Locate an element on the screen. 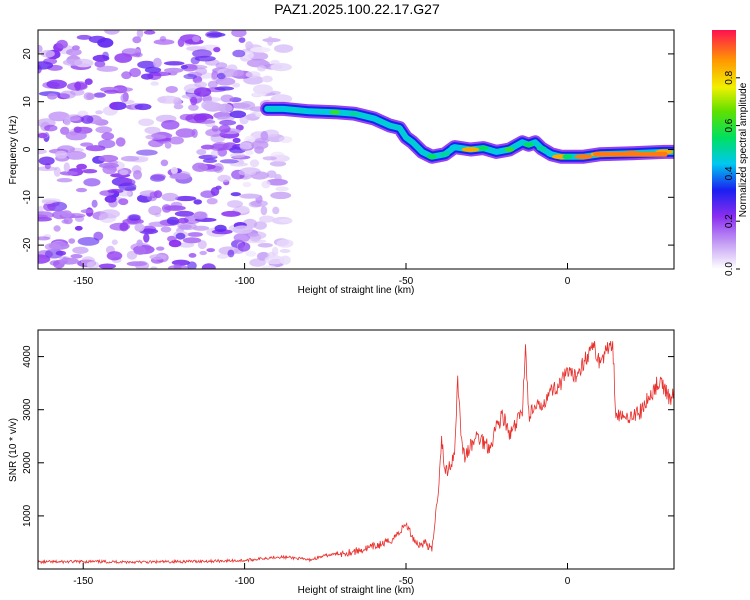  y-tick-label: 10 is located at coordinates (27, 102).